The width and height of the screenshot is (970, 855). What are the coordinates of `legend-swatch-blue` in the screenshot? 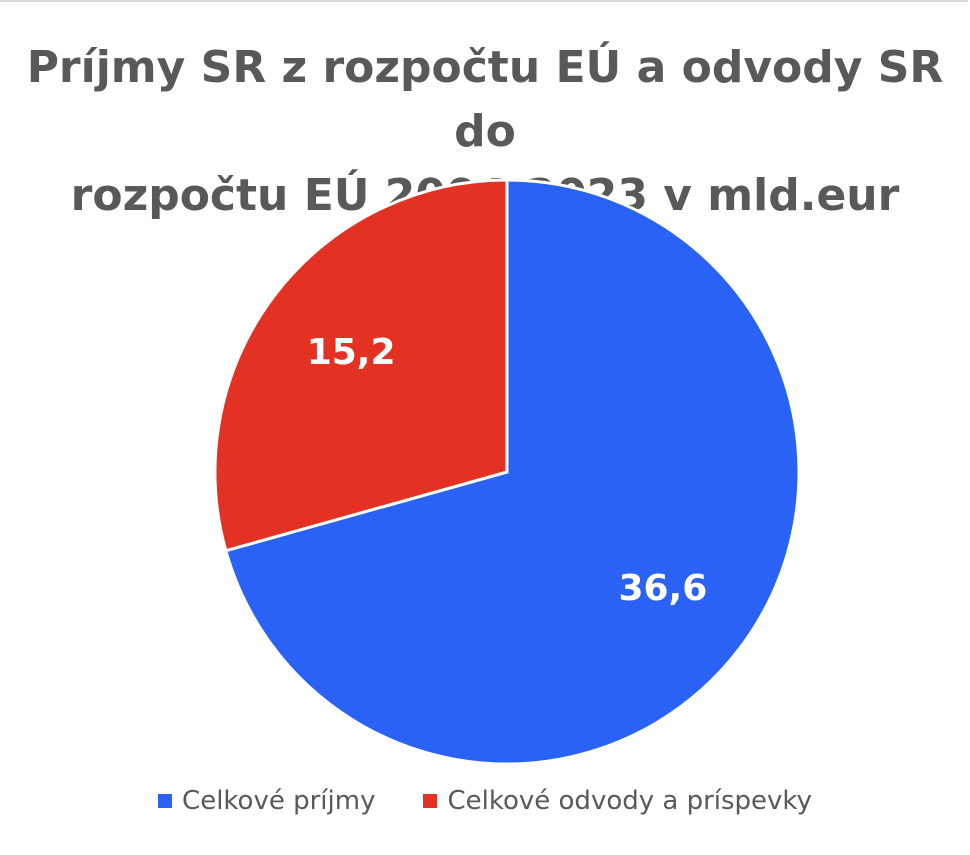 It's located at (165, 801).